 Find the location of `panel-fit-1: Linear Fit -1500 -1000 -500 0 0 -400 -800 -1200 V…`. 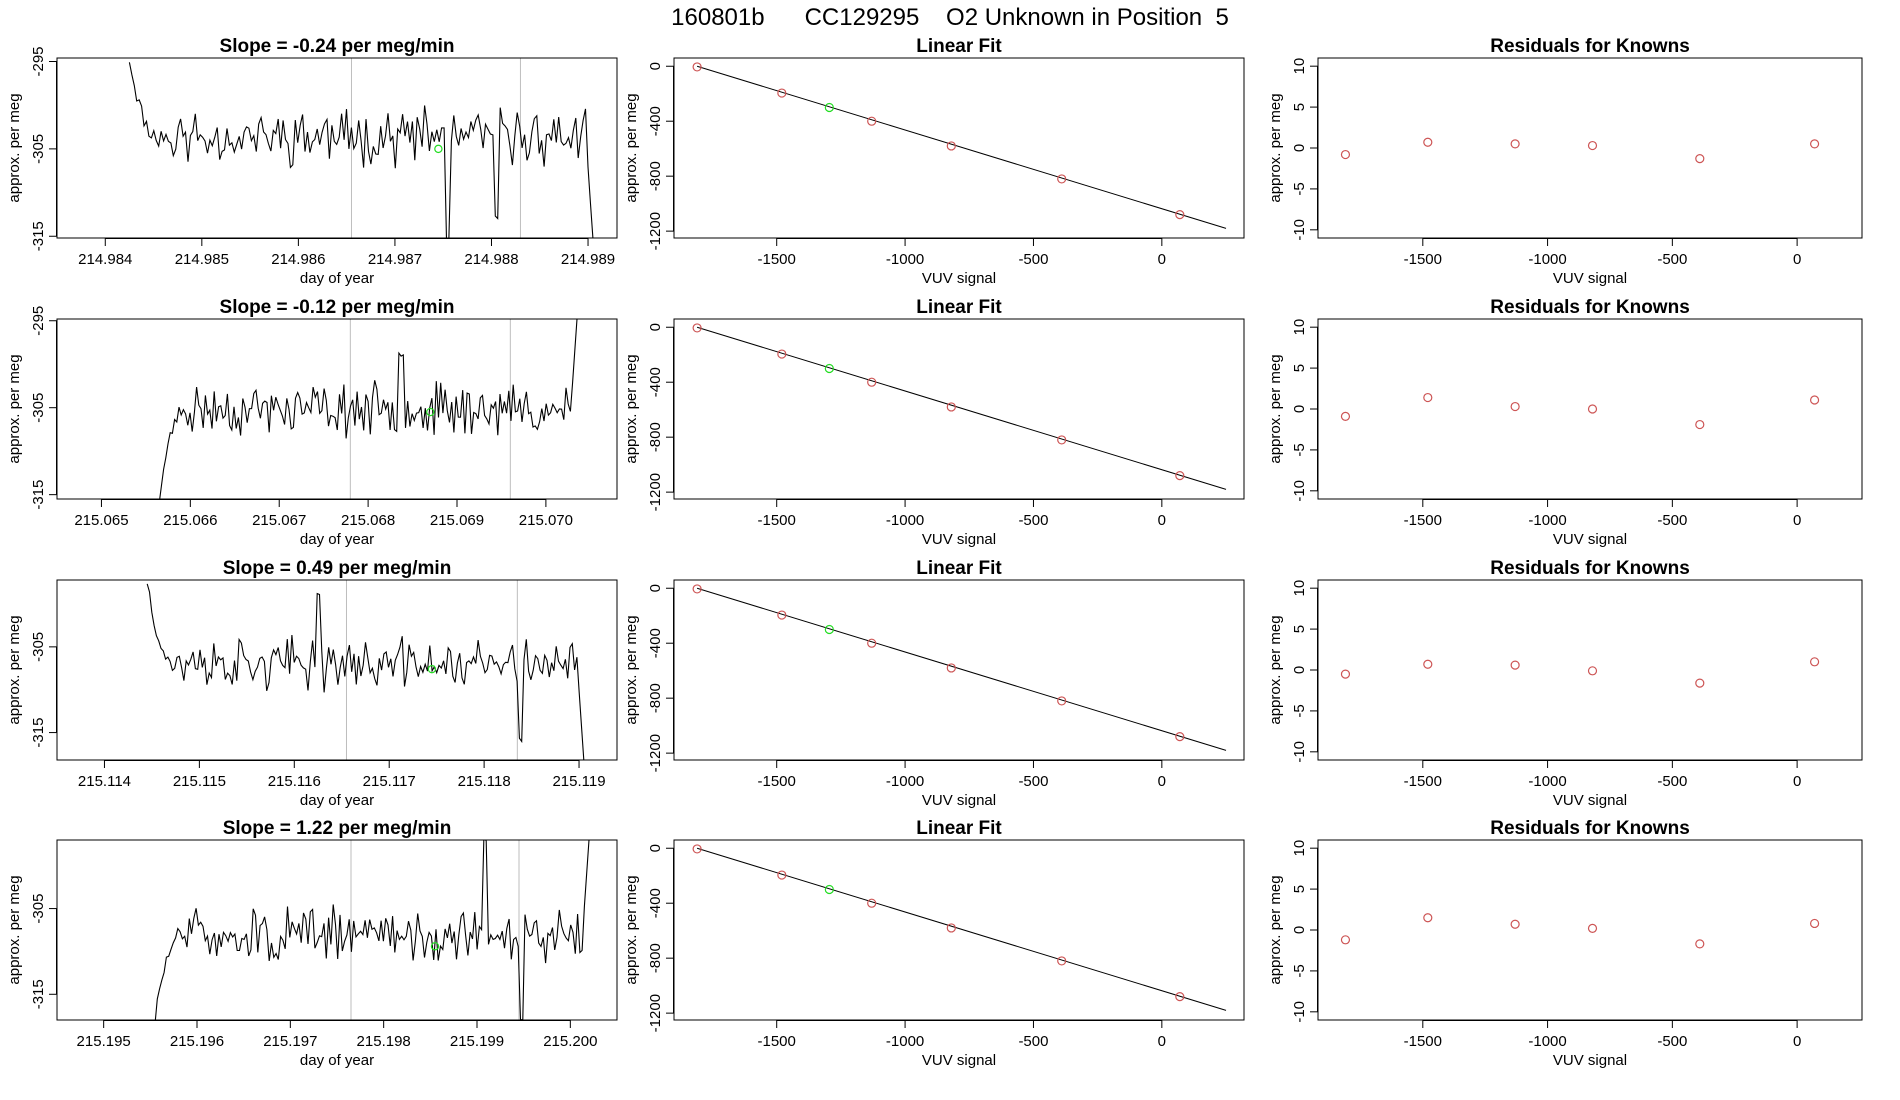

panel-fit-1: Linear Fit -1500 -1000 -500 0 0 -400 -800 -1200 V… is located at coordinates (934, 161).